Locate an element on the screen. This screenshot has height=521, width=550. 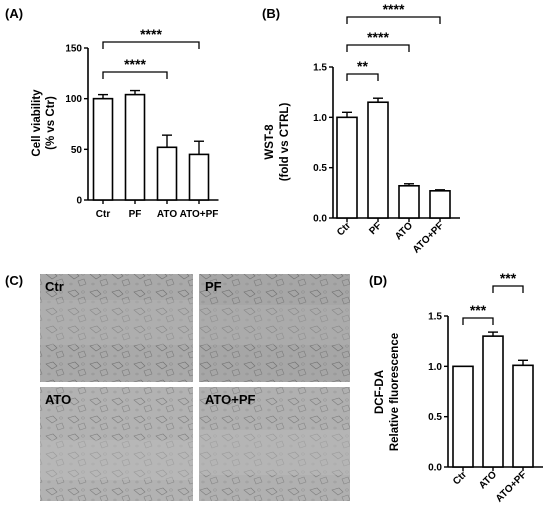
micrograph-label-pf: PF is located at coordinates (213, 286).